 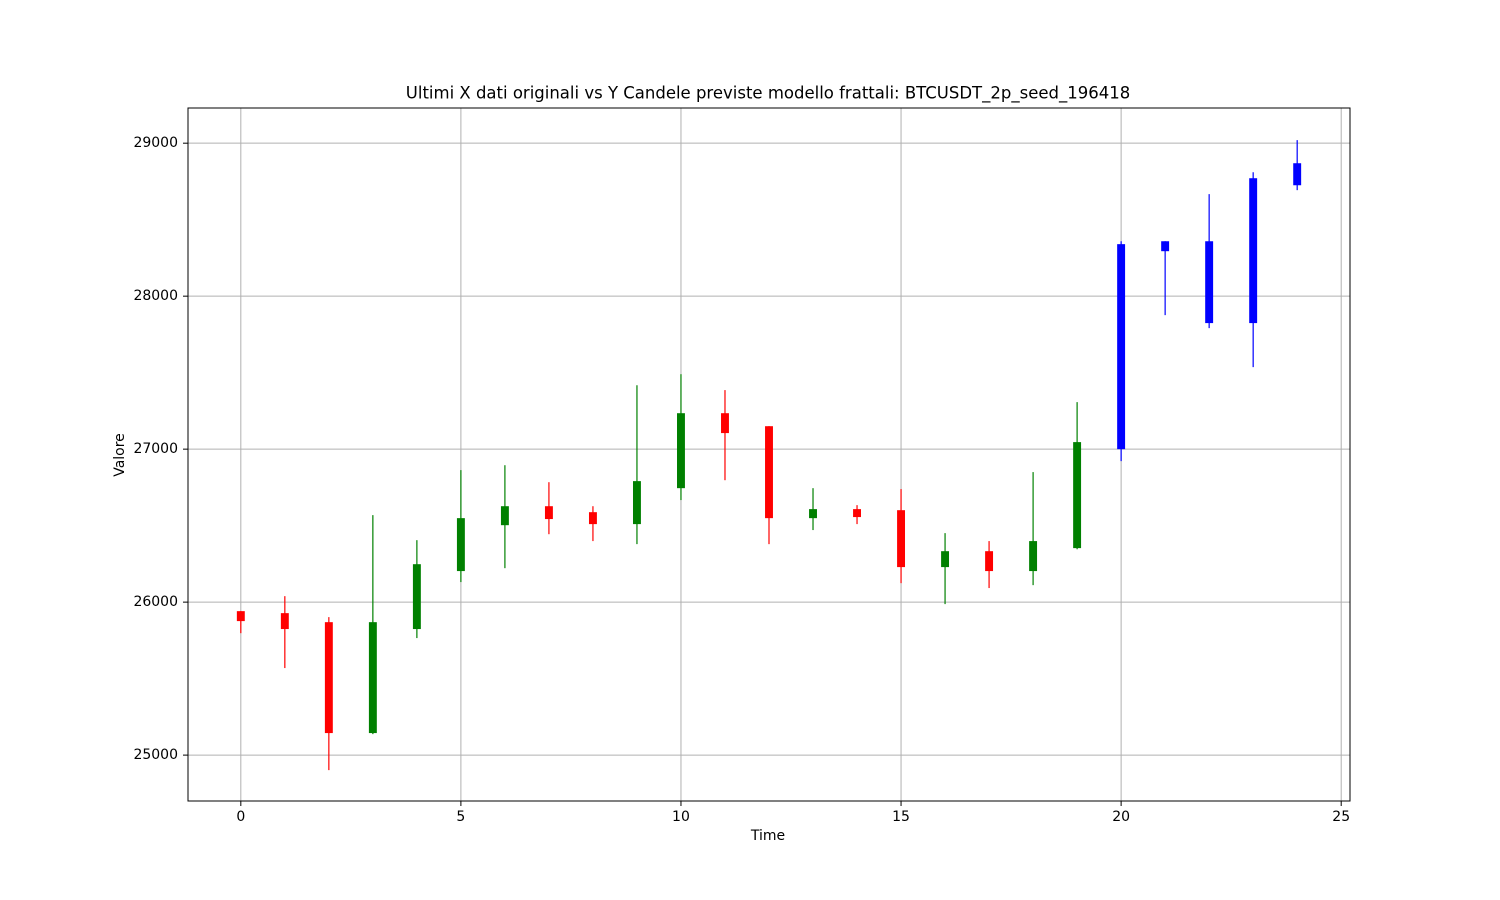 I want to click on x-axis-label: Time, so click(x=767, y=836).